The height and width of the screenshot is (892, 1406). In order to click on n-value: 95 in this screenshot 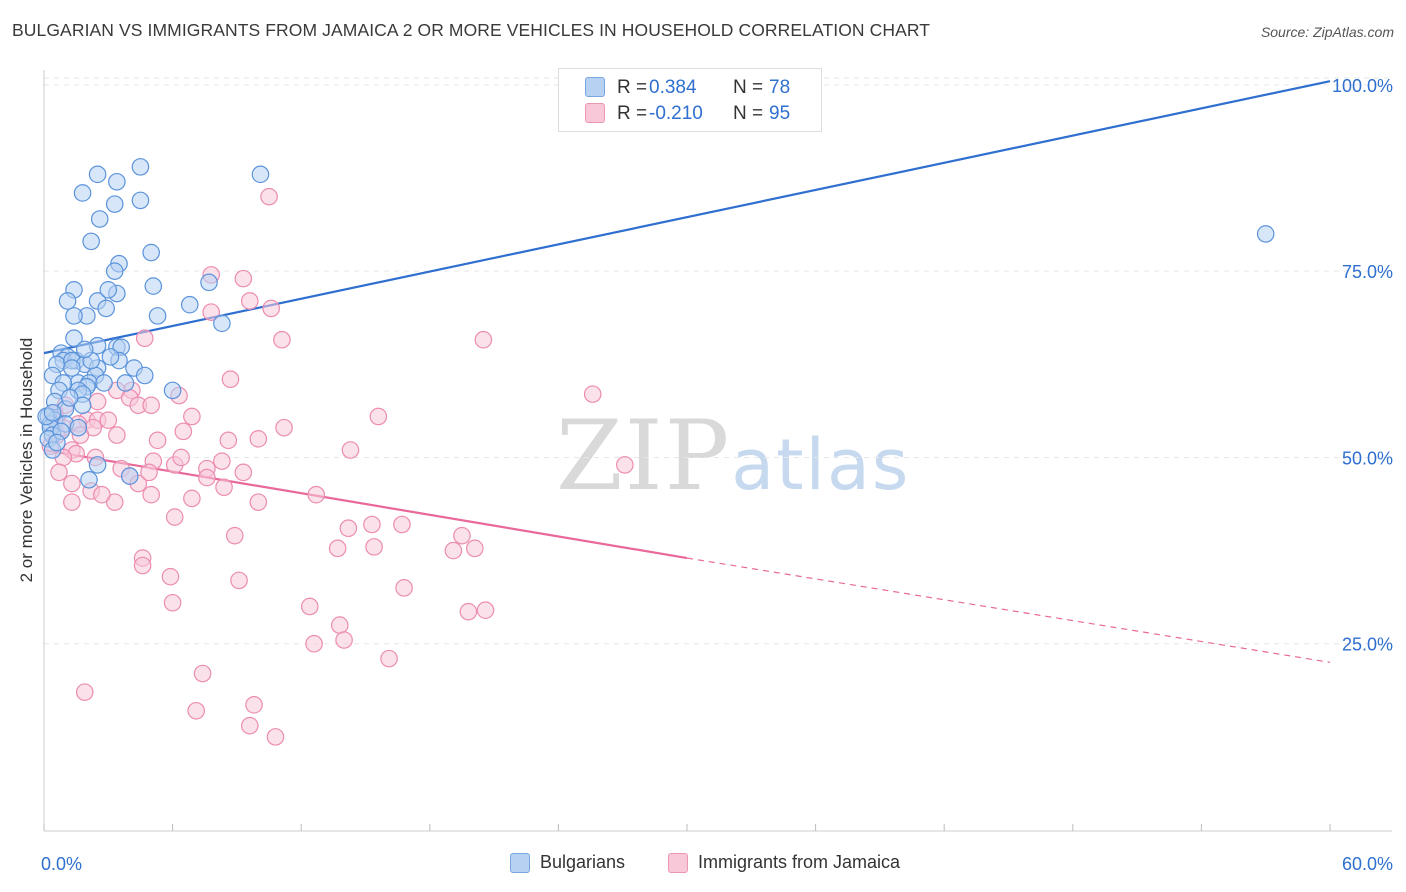, I will do `click(780, 113)`.